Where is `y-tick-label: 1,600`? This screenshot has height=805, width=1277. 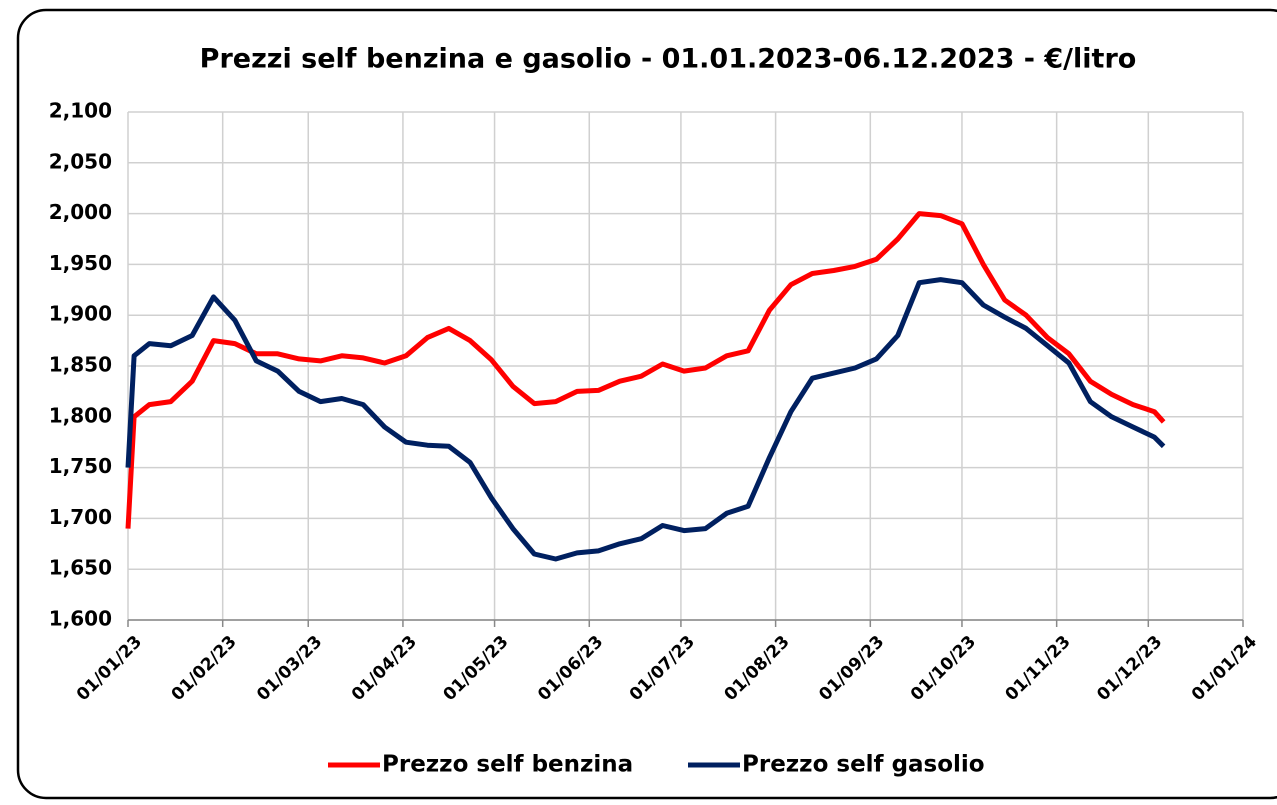
y-tick-label: 1,600 is located at coordinates (80, 619).